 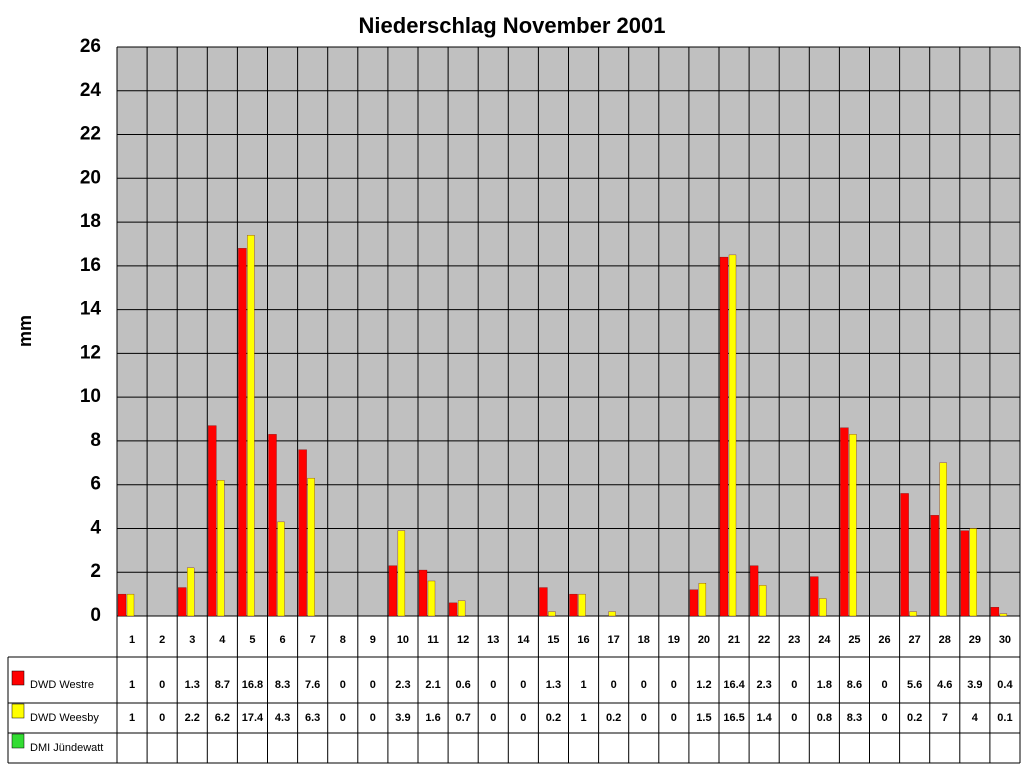 What do you see at coordinates (282, 718) in the screenshot?
I see `table-value: 4.3` at bounding box center [282, 718].